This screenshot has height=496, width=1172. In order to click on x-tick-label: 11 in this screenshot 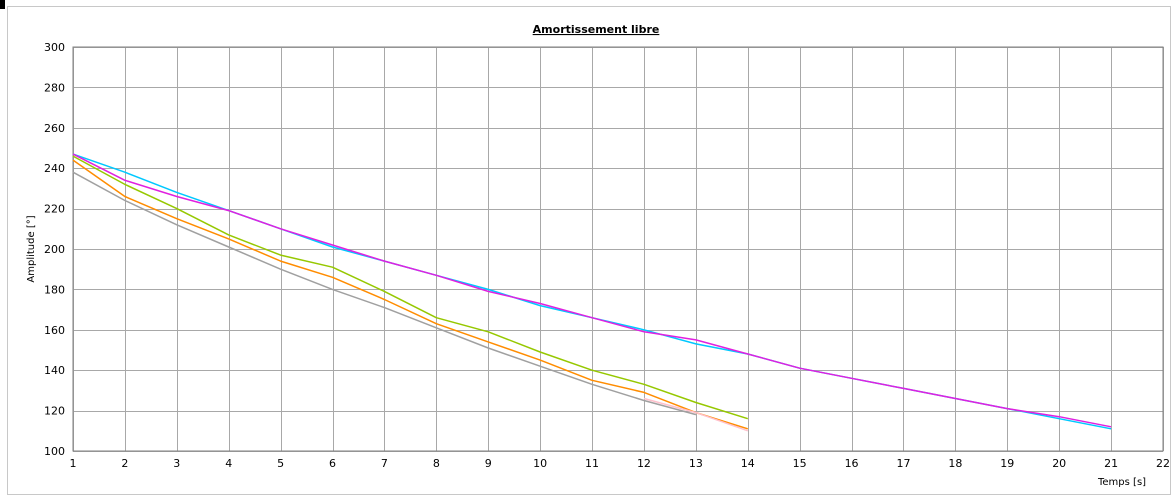, I will do `click(592, 463)`.